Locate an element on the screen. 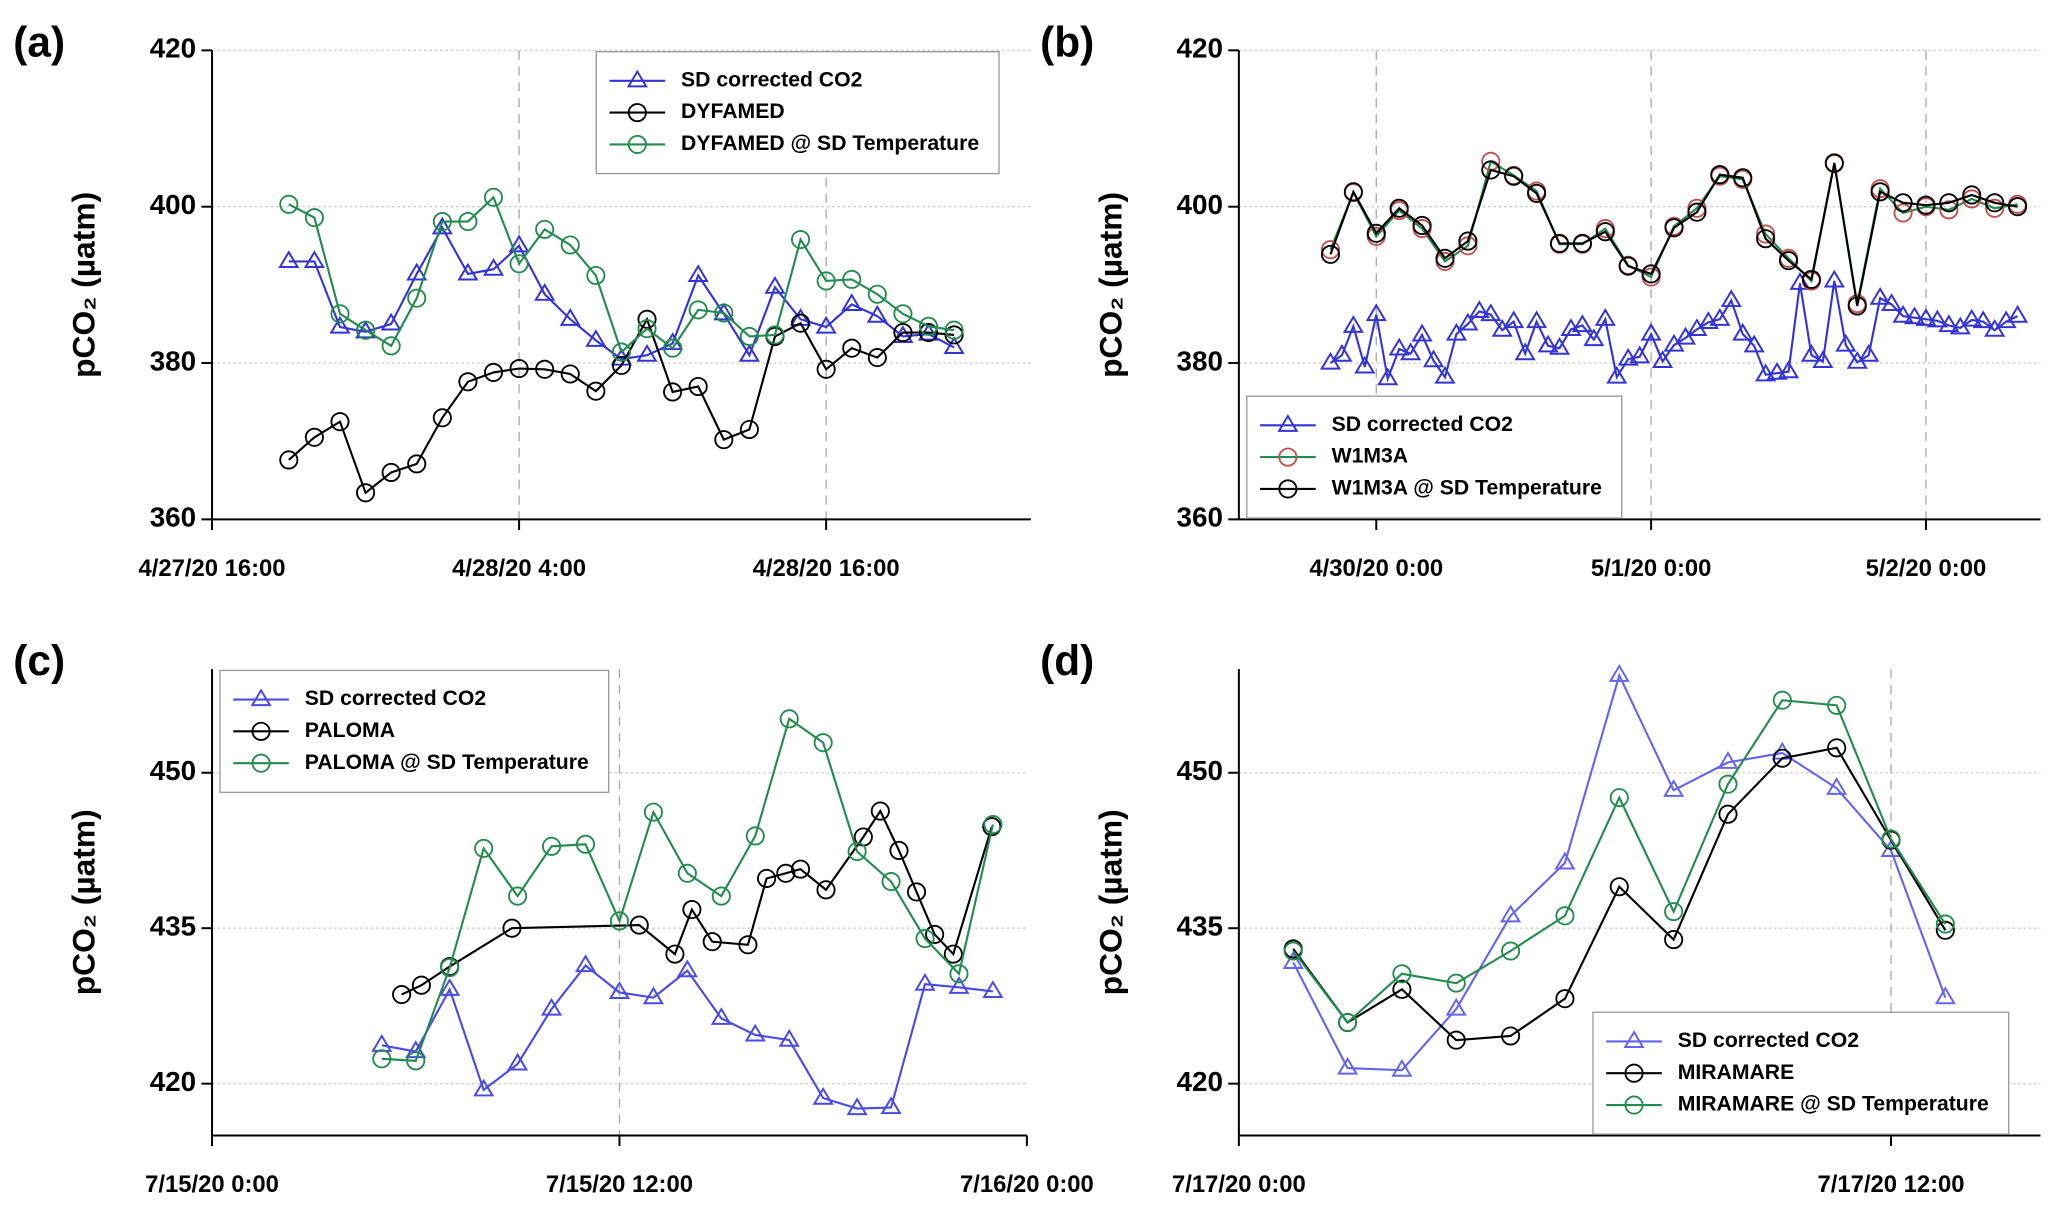  y-tick-label: 380 is located at coordinates (173, 360).